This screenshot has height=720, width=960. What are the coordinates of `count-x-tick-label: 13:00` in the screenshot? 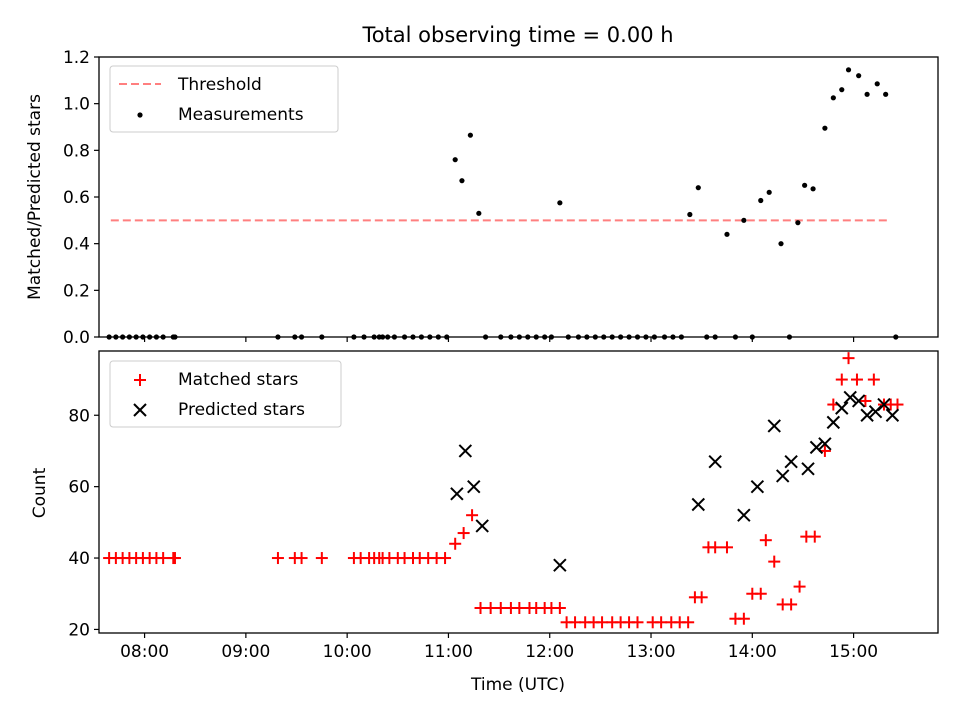 It's located at (651, 652).